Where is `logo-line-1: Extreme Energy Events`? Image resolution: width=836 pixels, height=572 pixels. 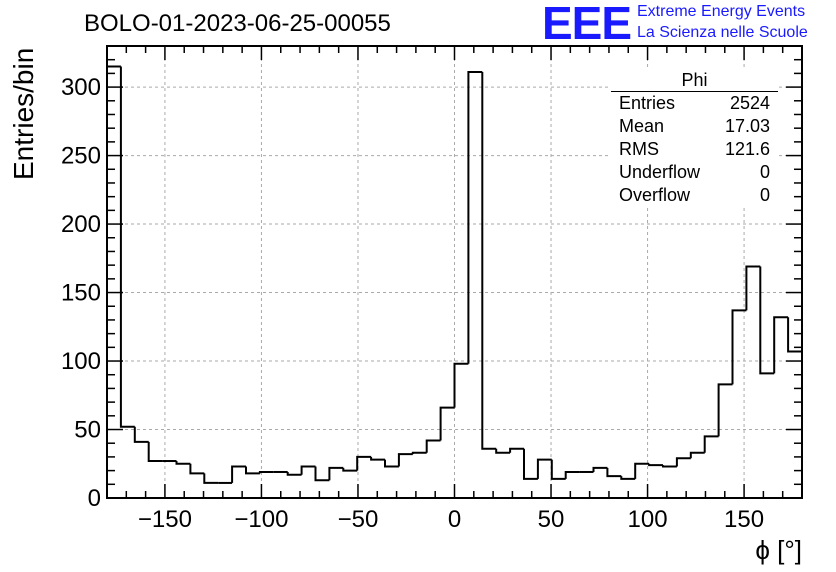 logo-line-1: Extreme Energy Events is located at coordinates (721, 11).